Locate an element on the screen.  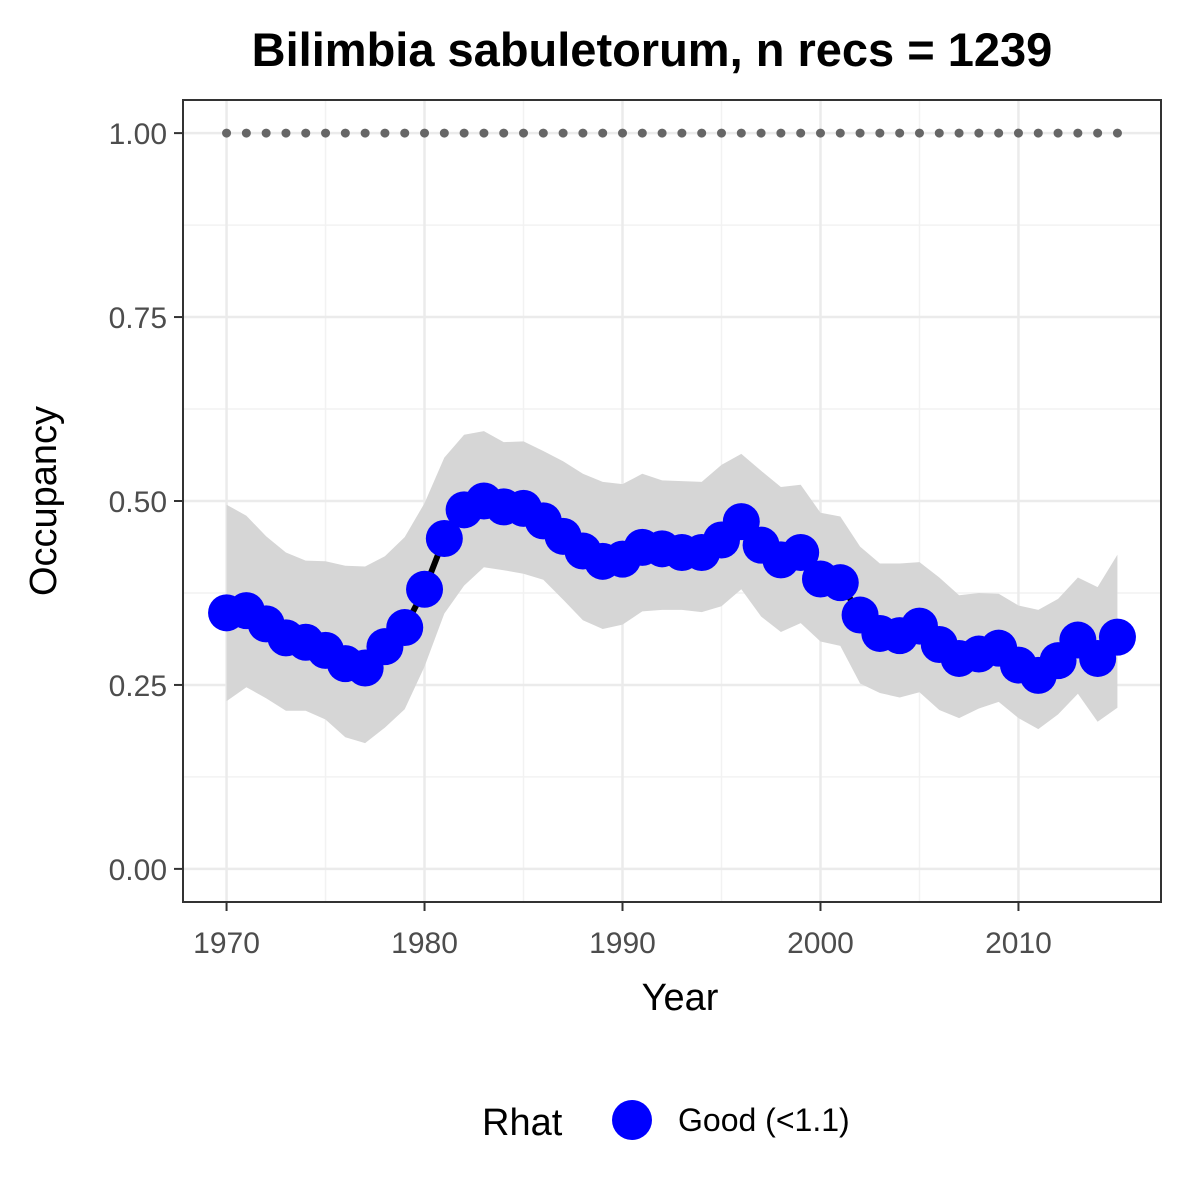
x-tick-label: 1980 is located at coordinates (424, 943).